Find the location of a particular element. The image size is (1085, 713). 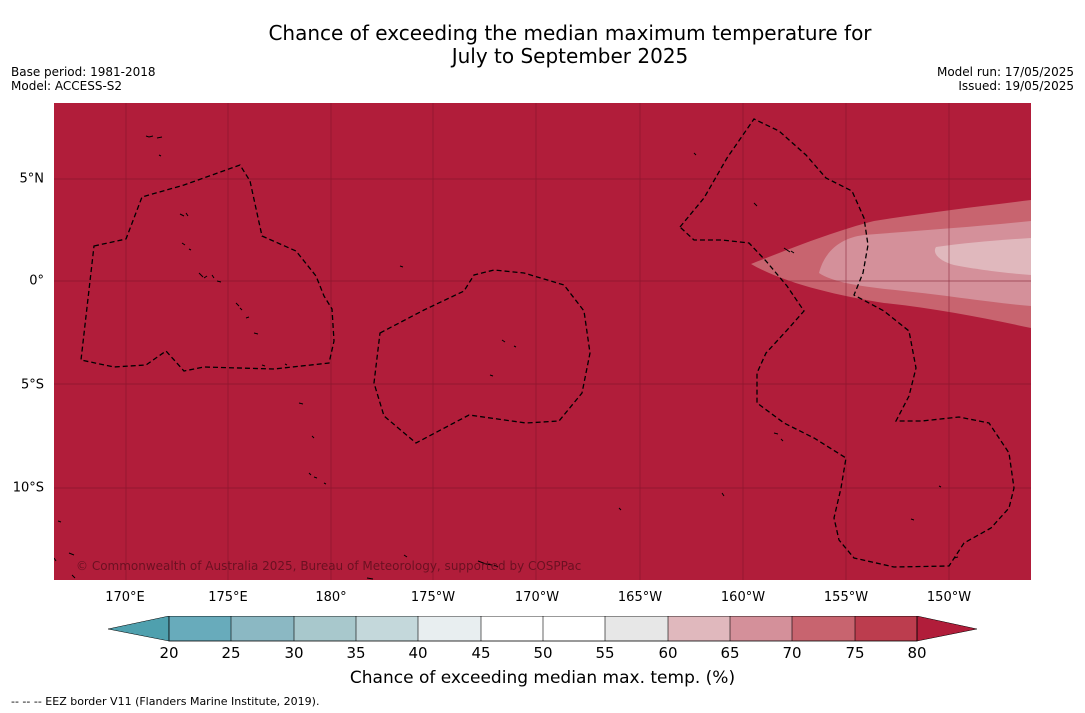

lat-tick-5n: 5°N is located at coordinates (32, 179).